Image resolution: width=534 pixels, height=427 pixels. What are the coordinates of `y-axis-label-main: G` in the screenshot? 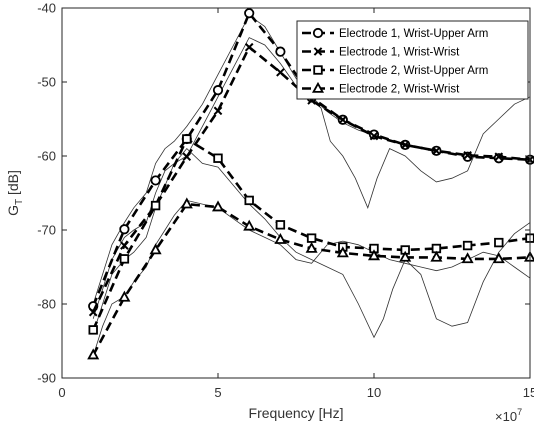 It's located at (13, 210).